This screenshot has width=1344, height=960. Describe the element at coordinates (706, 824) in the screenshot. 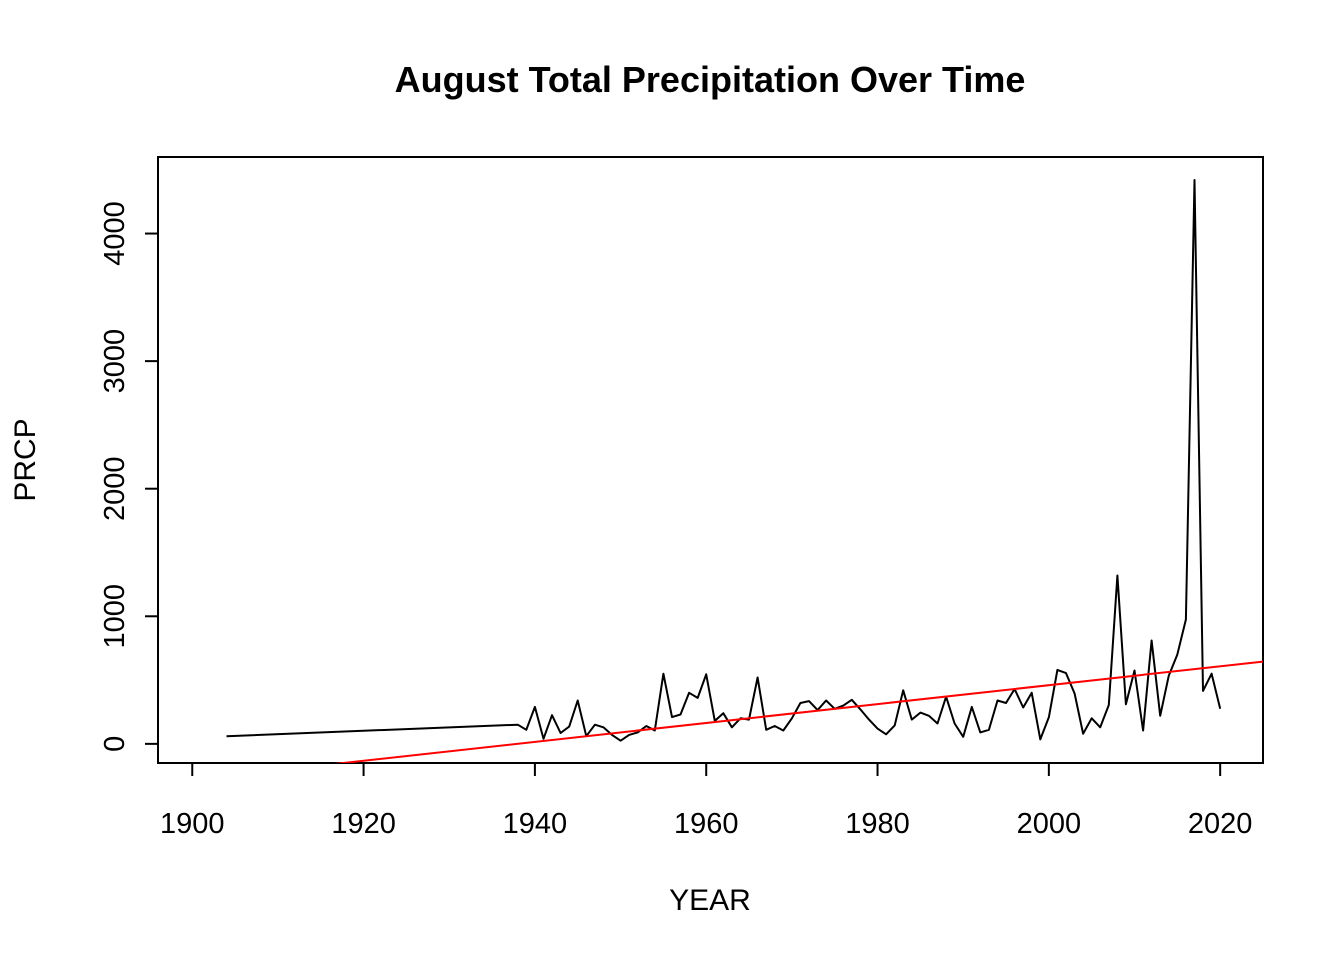

I see `x-tick-label: 1960` at that location.